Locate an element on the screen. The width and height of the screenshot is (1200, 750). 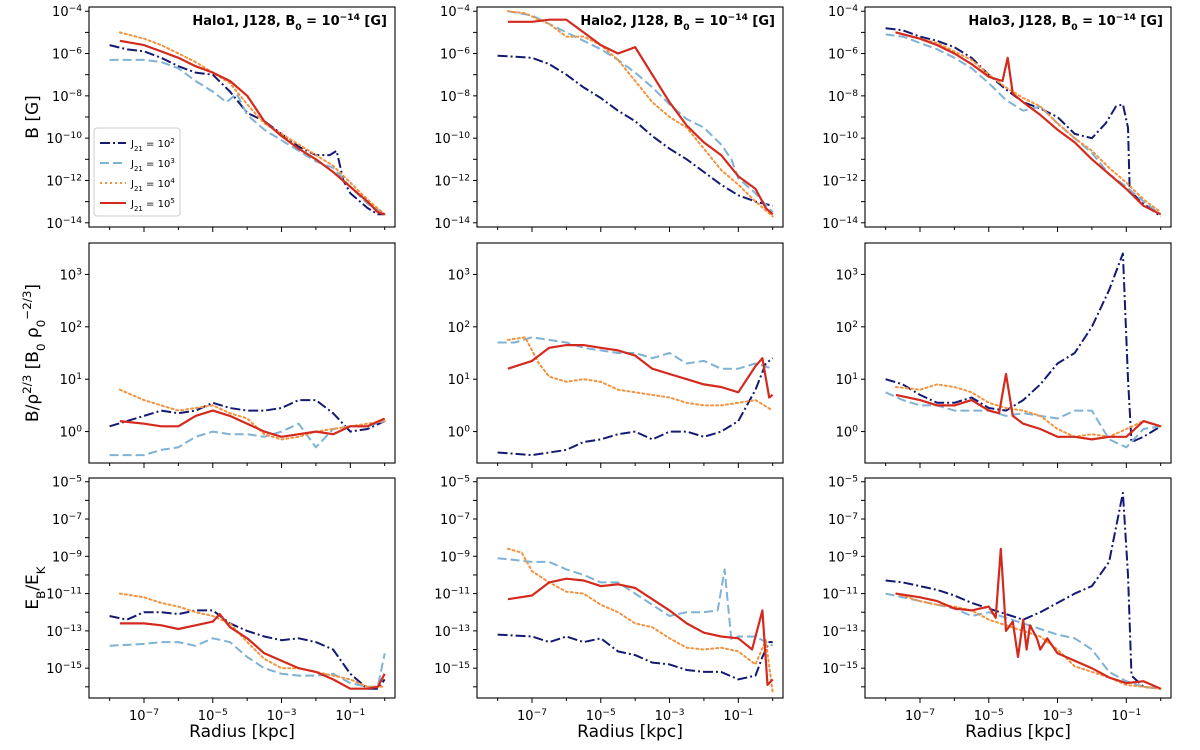
legend-label: J21 = 105 is located at coordinates (152, 205).